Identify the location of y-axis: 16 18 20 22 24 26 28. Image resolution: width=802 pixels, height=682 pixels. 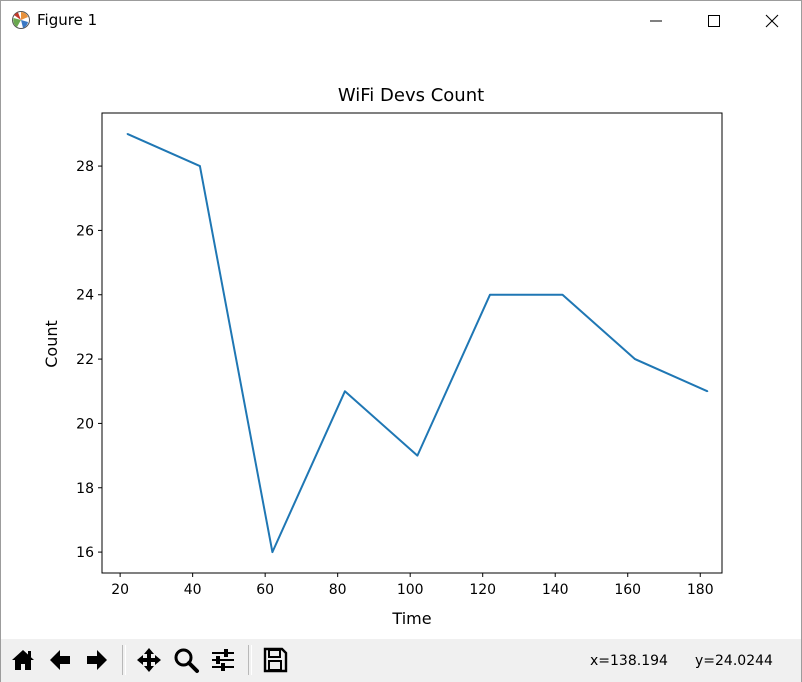
(89, 360).